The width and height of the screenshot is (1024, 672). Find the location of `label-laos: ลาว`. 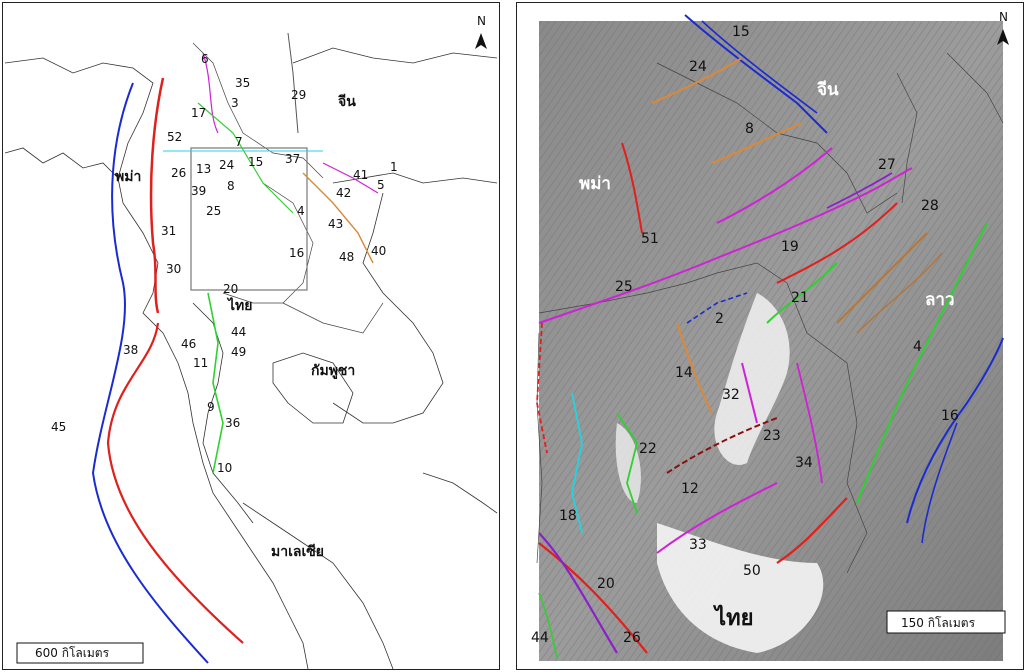

label-laos: ลาว is located at coordinates (940, 300).